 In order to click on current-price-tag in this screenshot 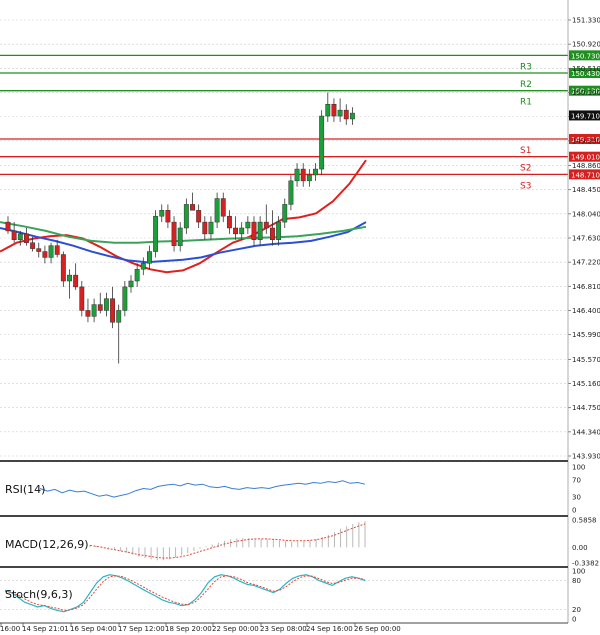, I will do `click(584, 115)`.